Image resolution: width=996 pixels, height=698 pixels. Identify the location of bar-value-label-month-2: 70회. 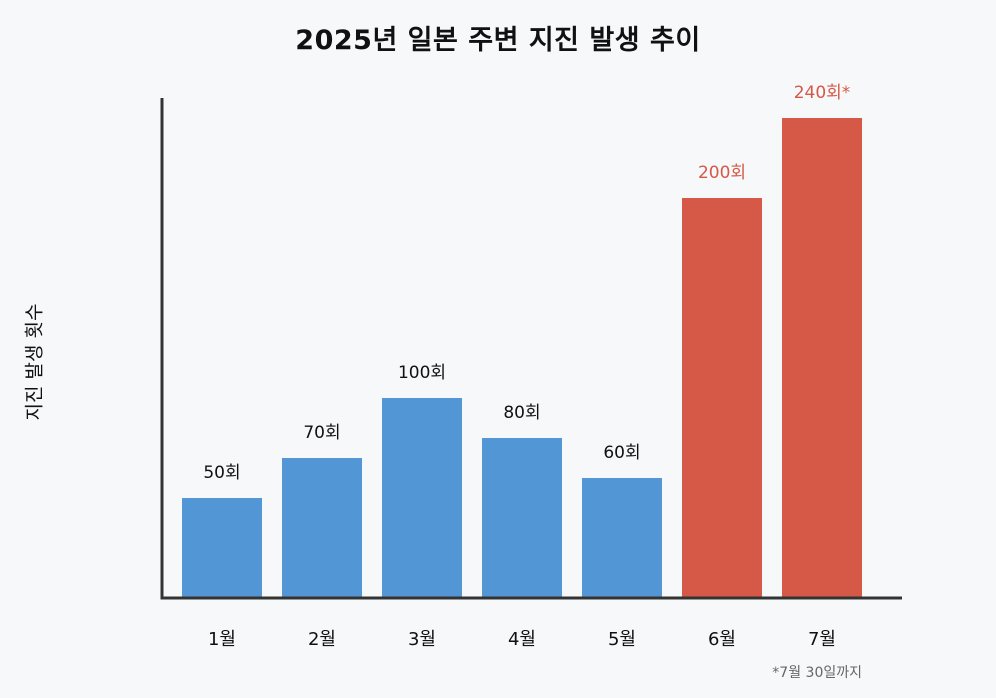
(321, 433).